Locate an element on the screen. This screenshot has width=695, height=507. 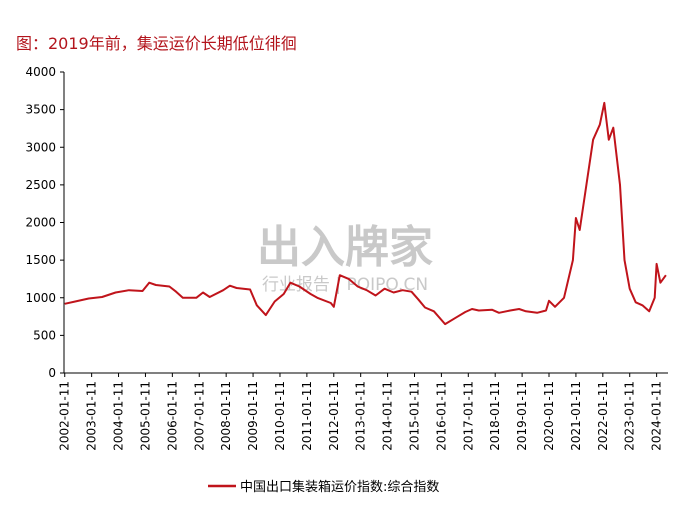
x-tick-label: 2010-01-11 is located at coordinates (280, 416).